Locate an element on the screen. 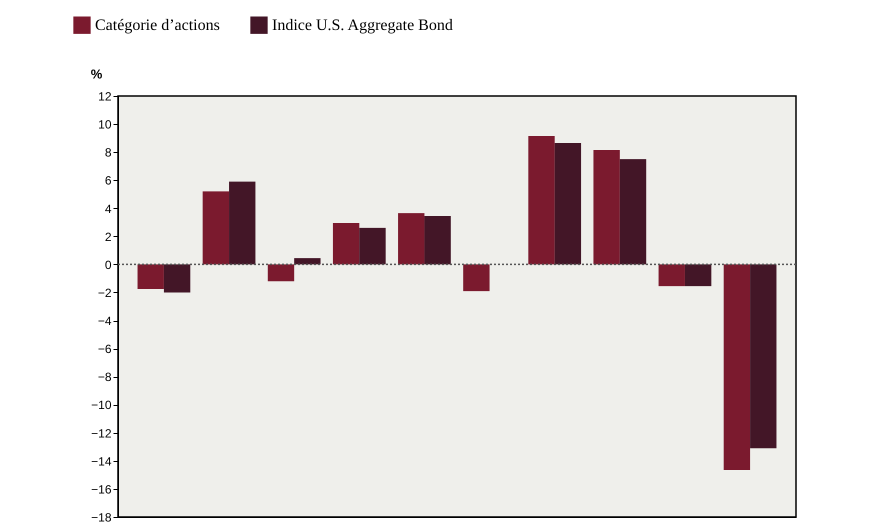 The image size is (879, 524). y-tick-label: 12 is located at coordinates (105, 97).